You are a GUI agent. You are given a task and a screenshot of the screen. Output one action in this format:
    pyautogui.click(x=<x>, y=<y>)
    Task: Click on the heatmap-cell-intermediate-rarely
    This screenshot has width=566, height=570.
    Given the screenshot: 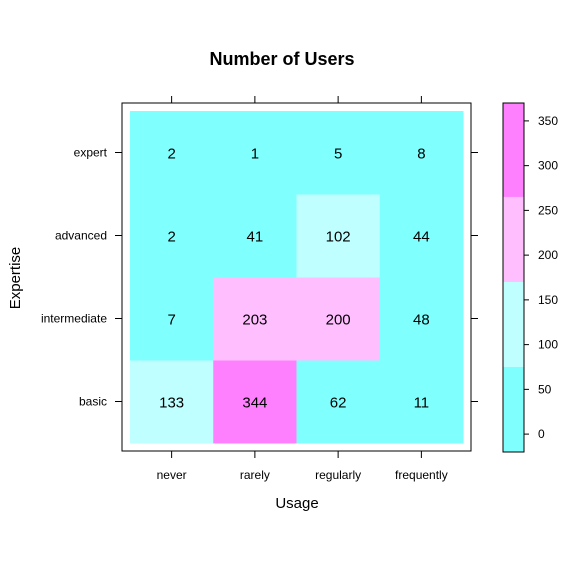 What is the action you would take?
    pyautogui.click(x=255, y=319)
    